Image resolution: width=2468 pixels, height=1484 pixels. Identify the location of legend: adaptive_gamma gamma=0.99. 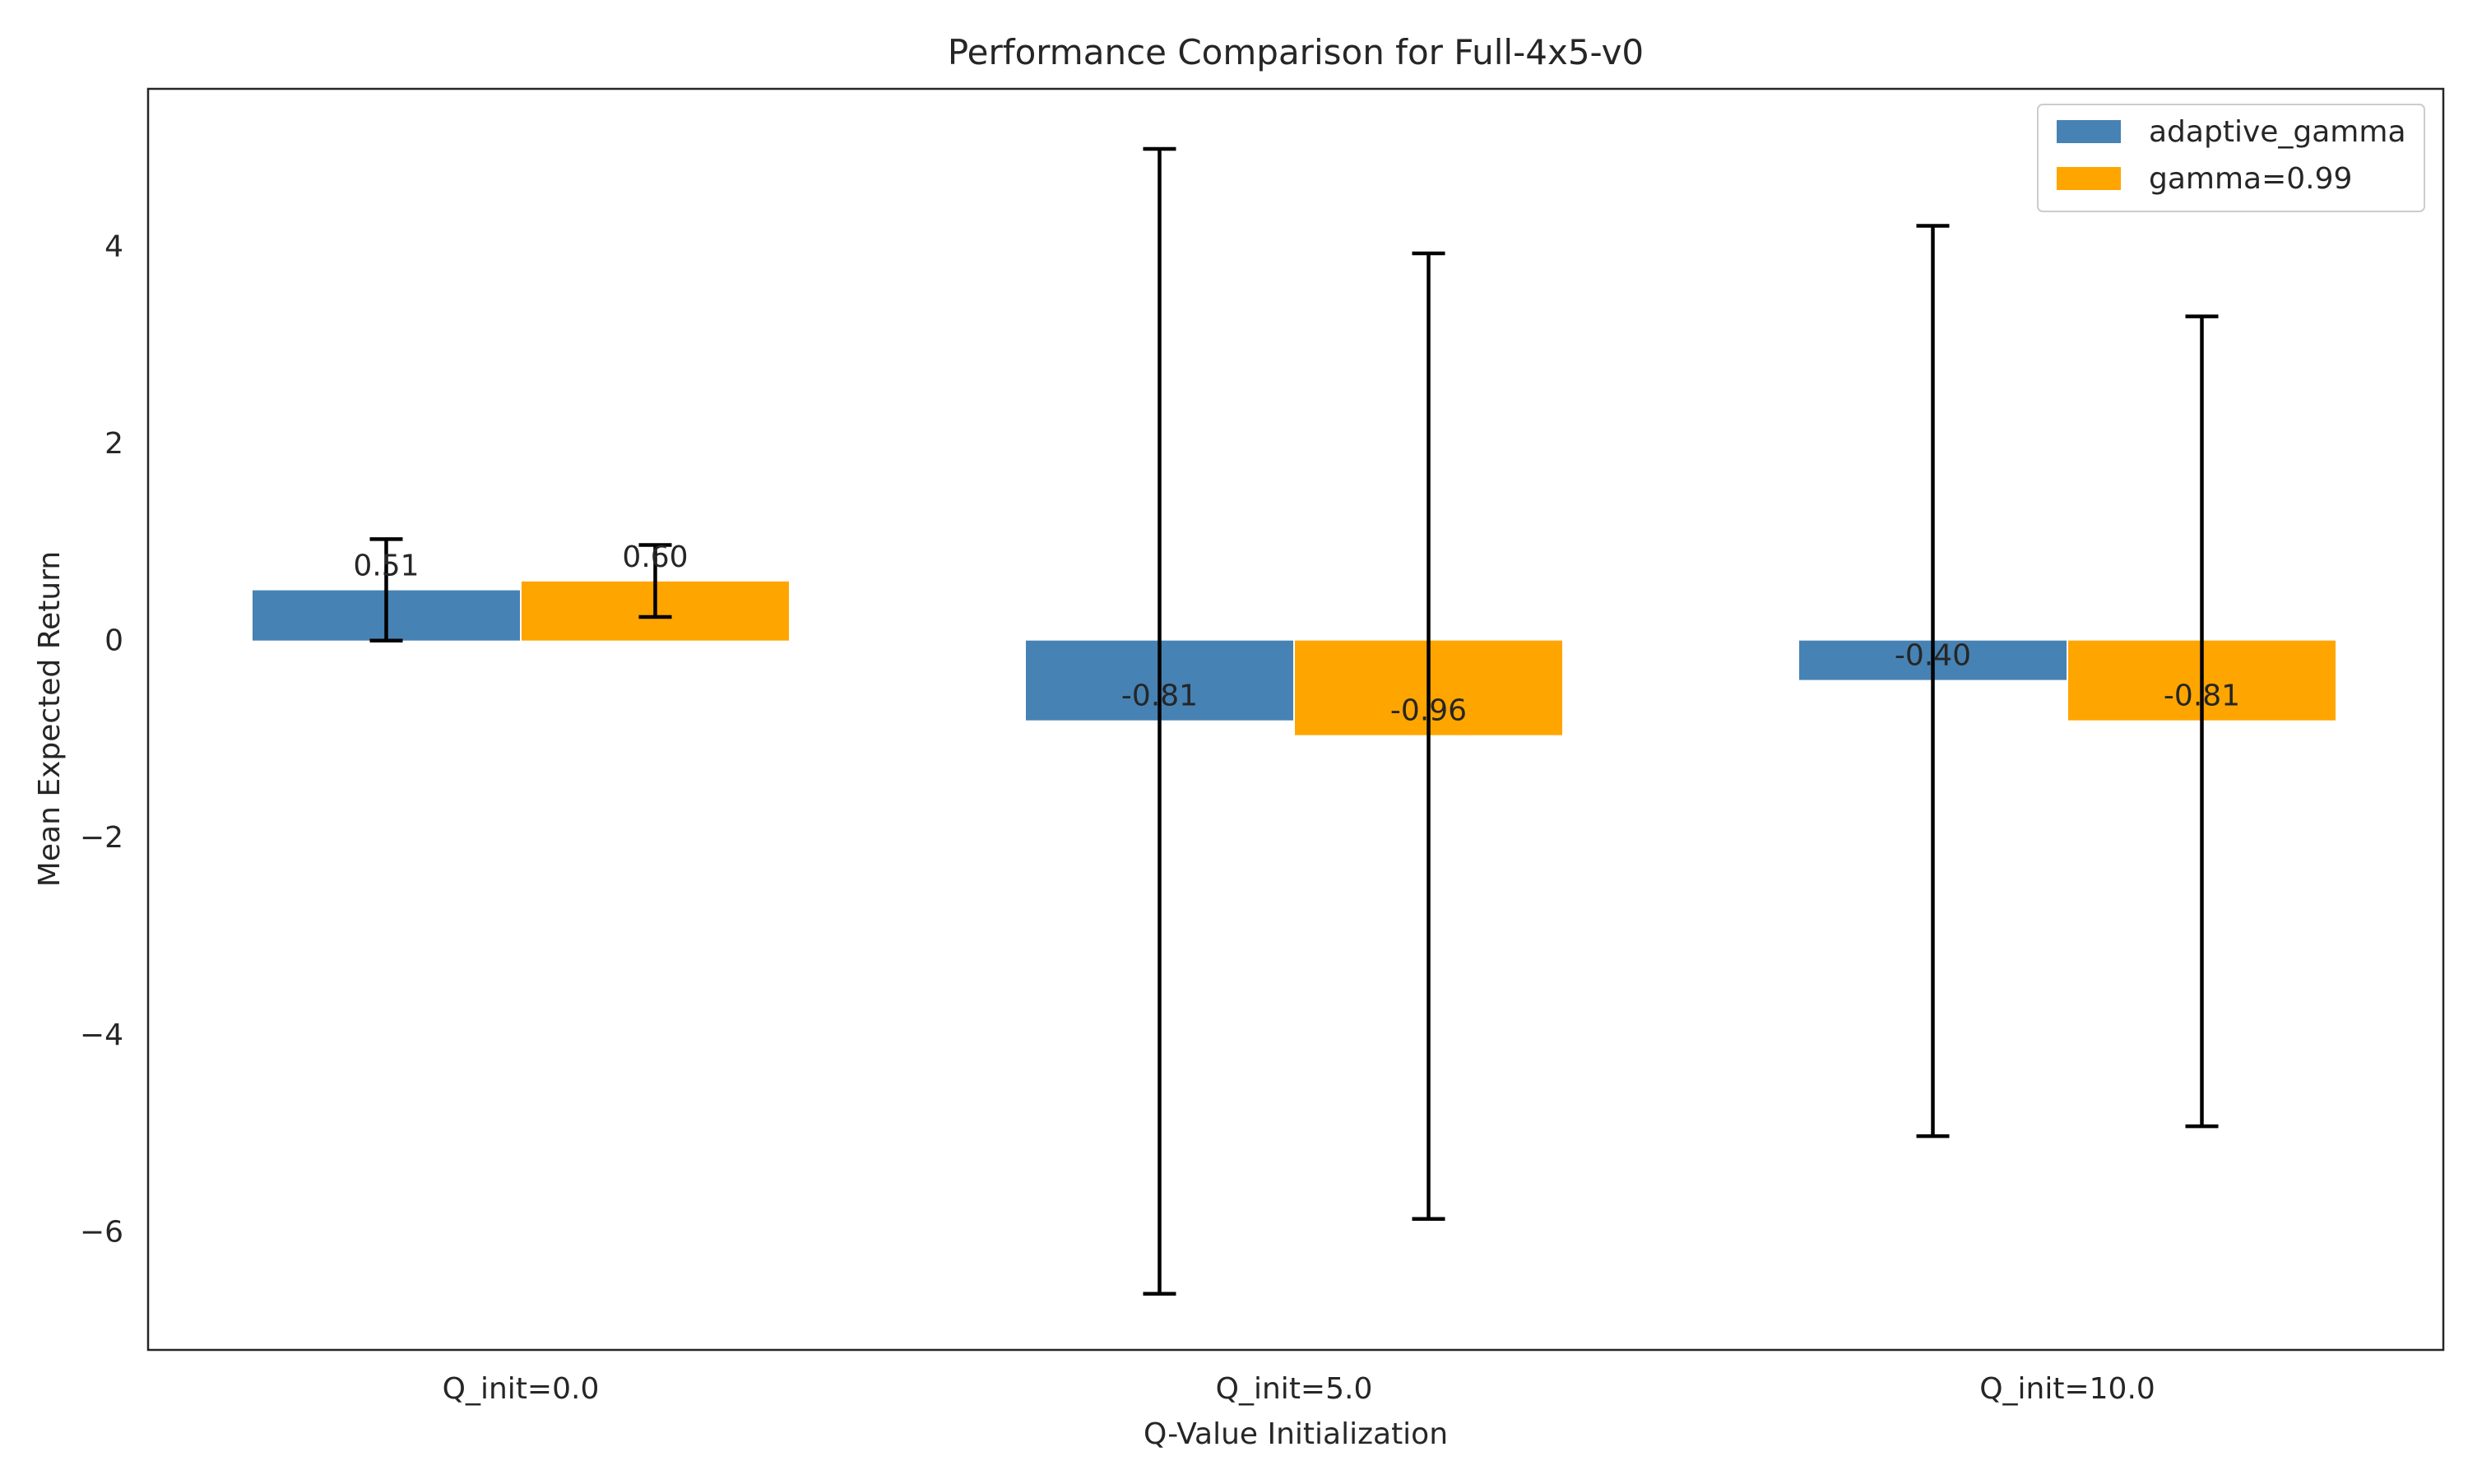
(2231, 158).